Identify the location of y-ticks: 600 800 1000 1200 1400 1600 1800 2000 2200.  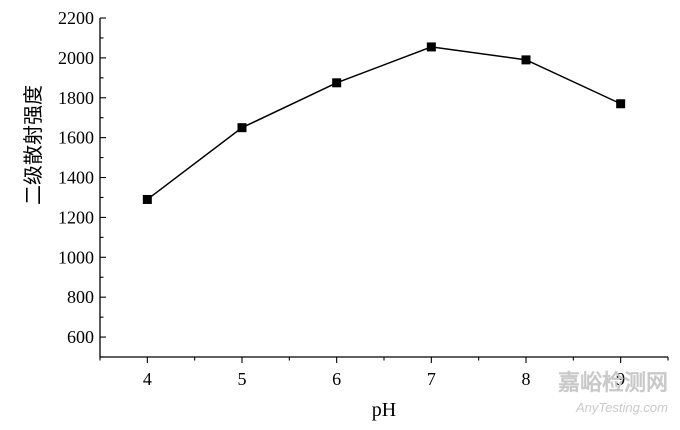
(82, 183).